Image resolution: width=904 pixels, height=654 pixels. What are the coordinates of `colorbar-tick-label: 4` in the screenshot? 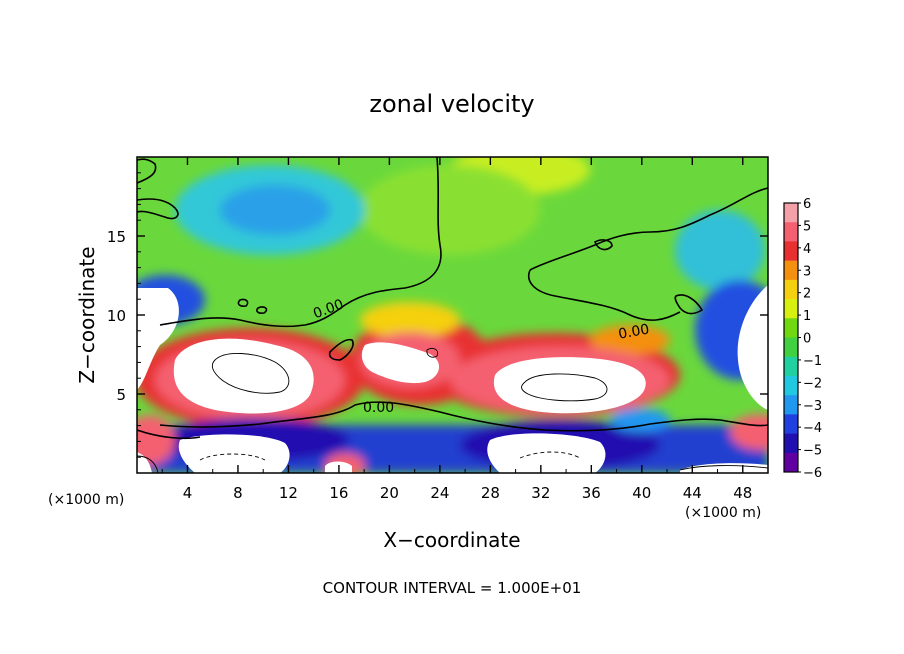 It's located at (807, 249).